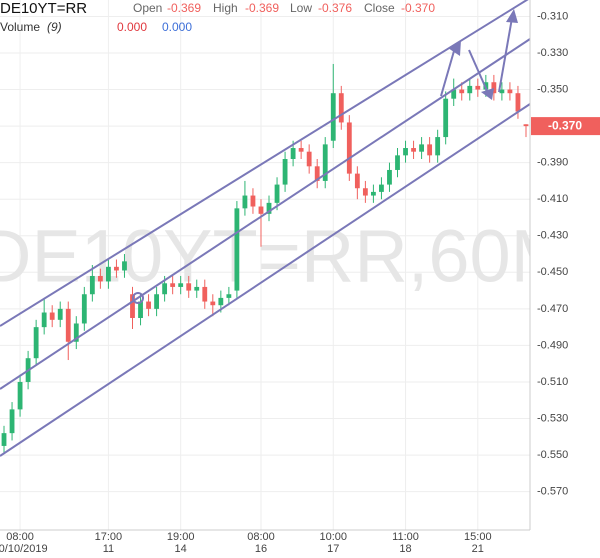 This screenshot has height=558, width=600. I want to click on y-tick-label: -0.350, so click(552, 89).